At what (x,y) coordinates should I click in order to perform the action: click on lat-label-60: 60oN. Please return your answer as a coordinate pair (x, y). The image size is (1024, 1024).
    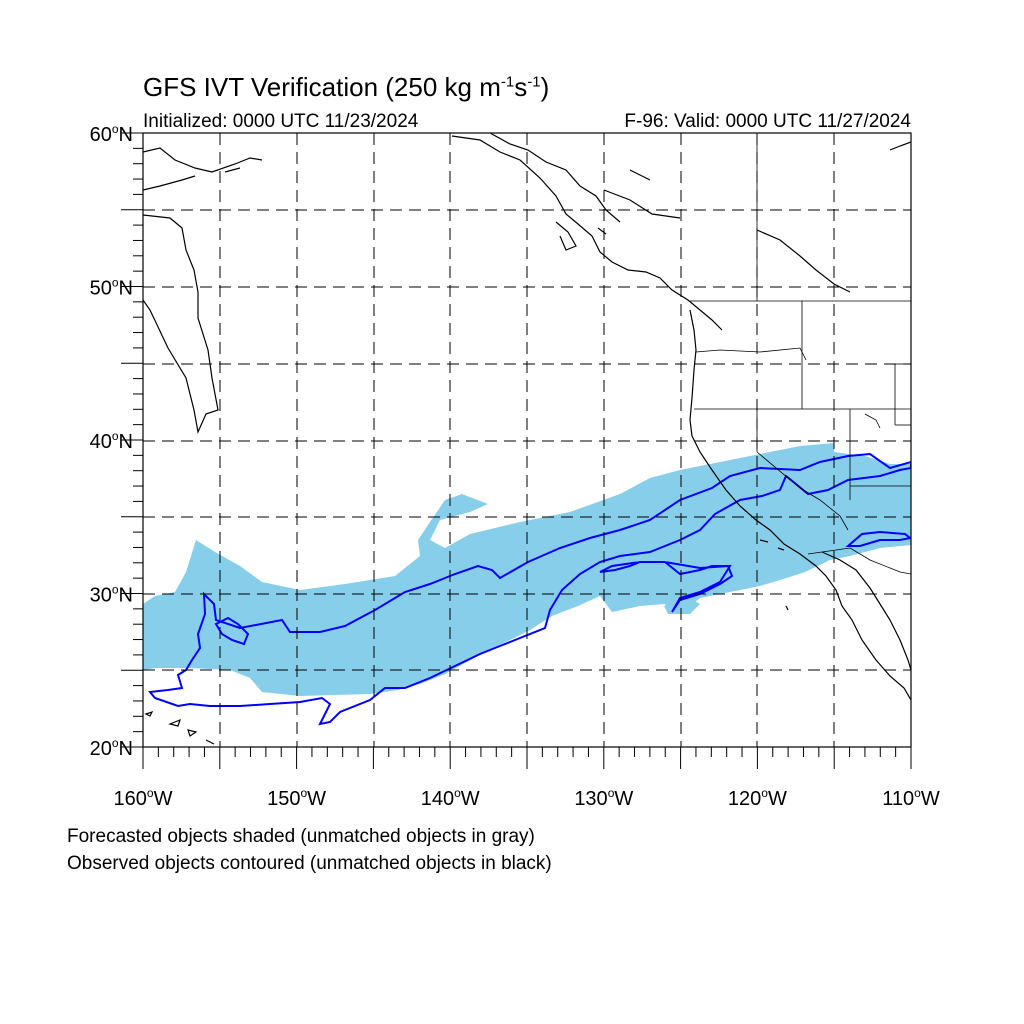
    Looking at the image, I should click on (111, 134).